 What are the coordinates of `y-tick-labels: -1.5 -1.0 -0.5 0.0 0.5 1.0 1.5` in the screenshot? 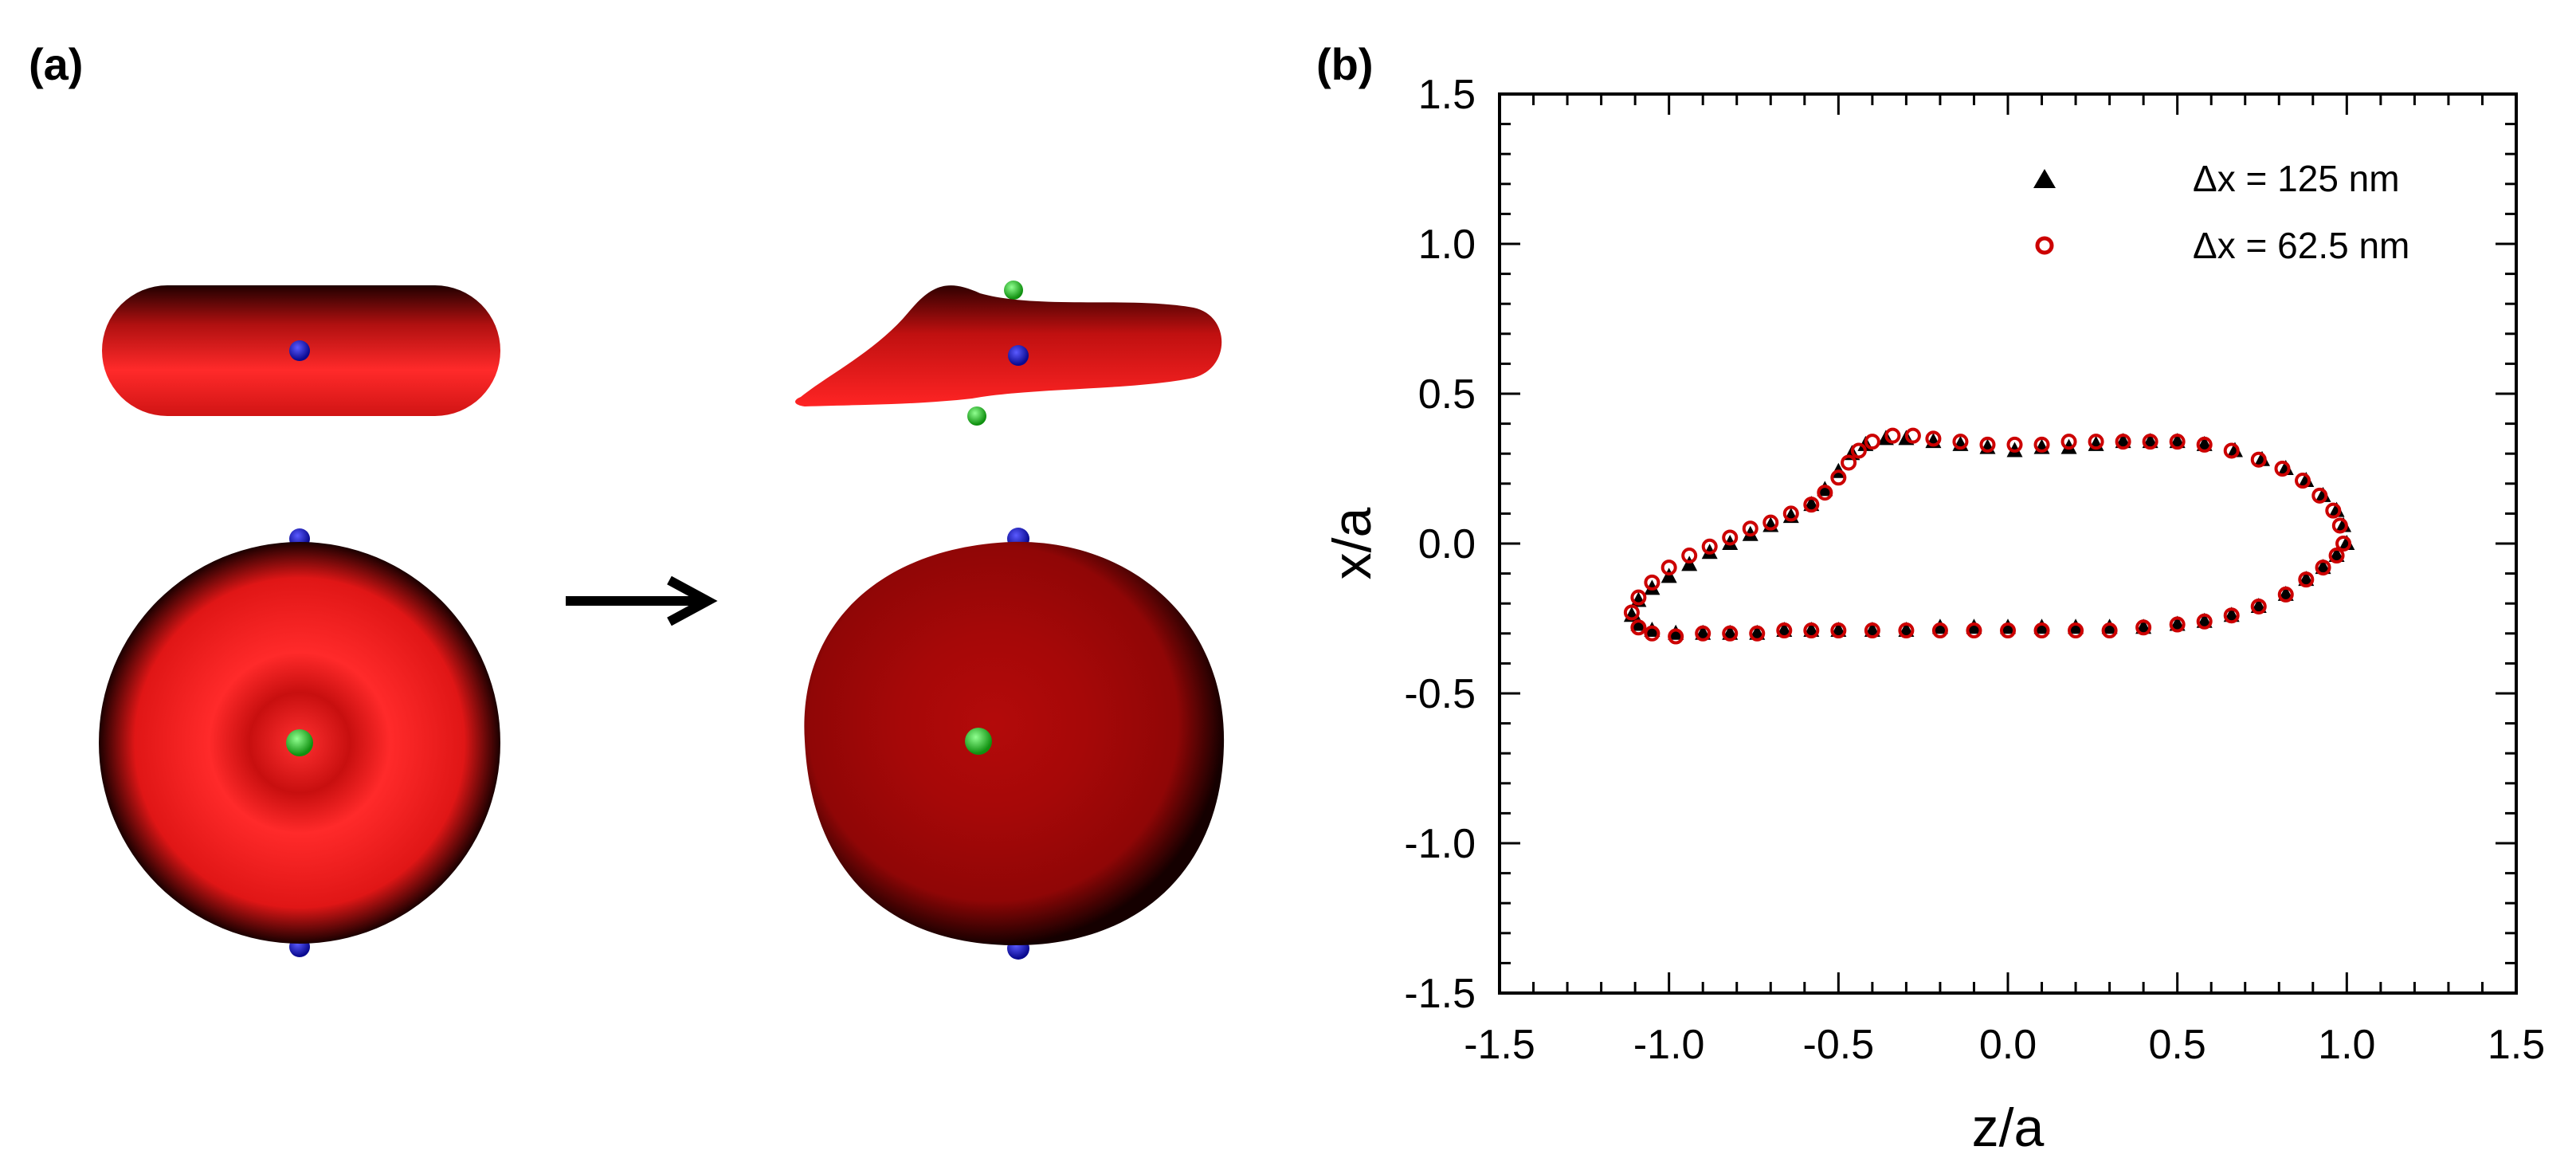 It's located at (1440, 544).